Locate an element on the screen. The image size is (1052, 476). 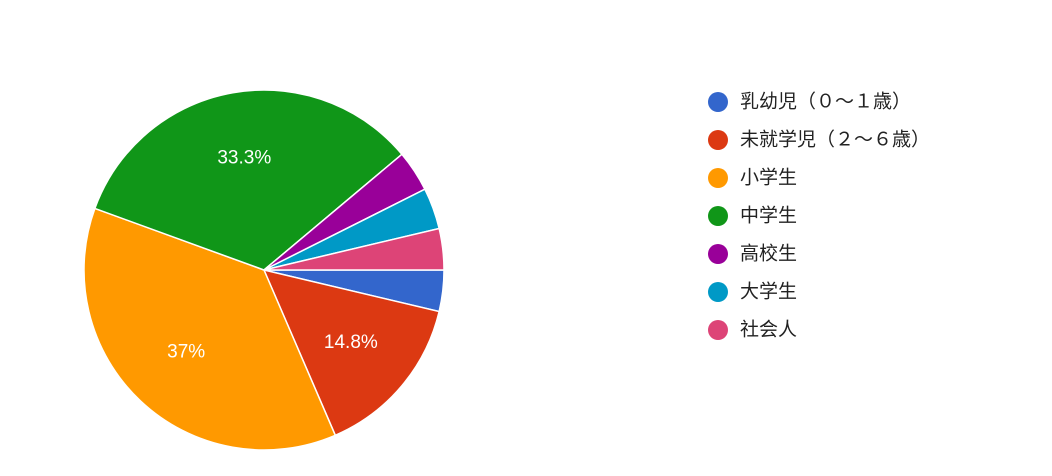
slice-label: 37% is located at coordinates (186, 351).